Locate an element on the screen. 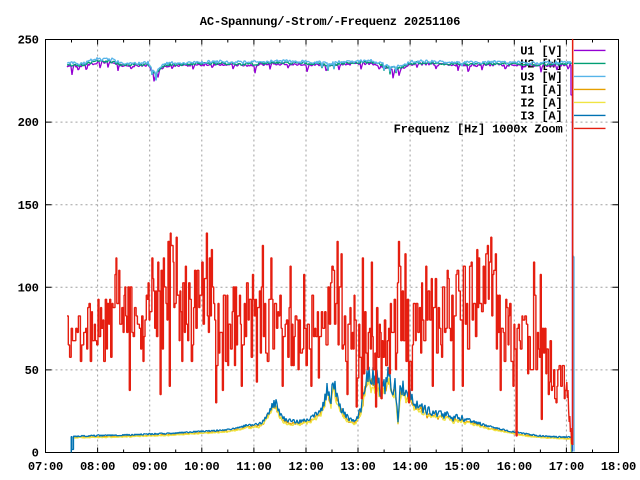  svg-text: U2 [W] is located at coordinates (541, 65).